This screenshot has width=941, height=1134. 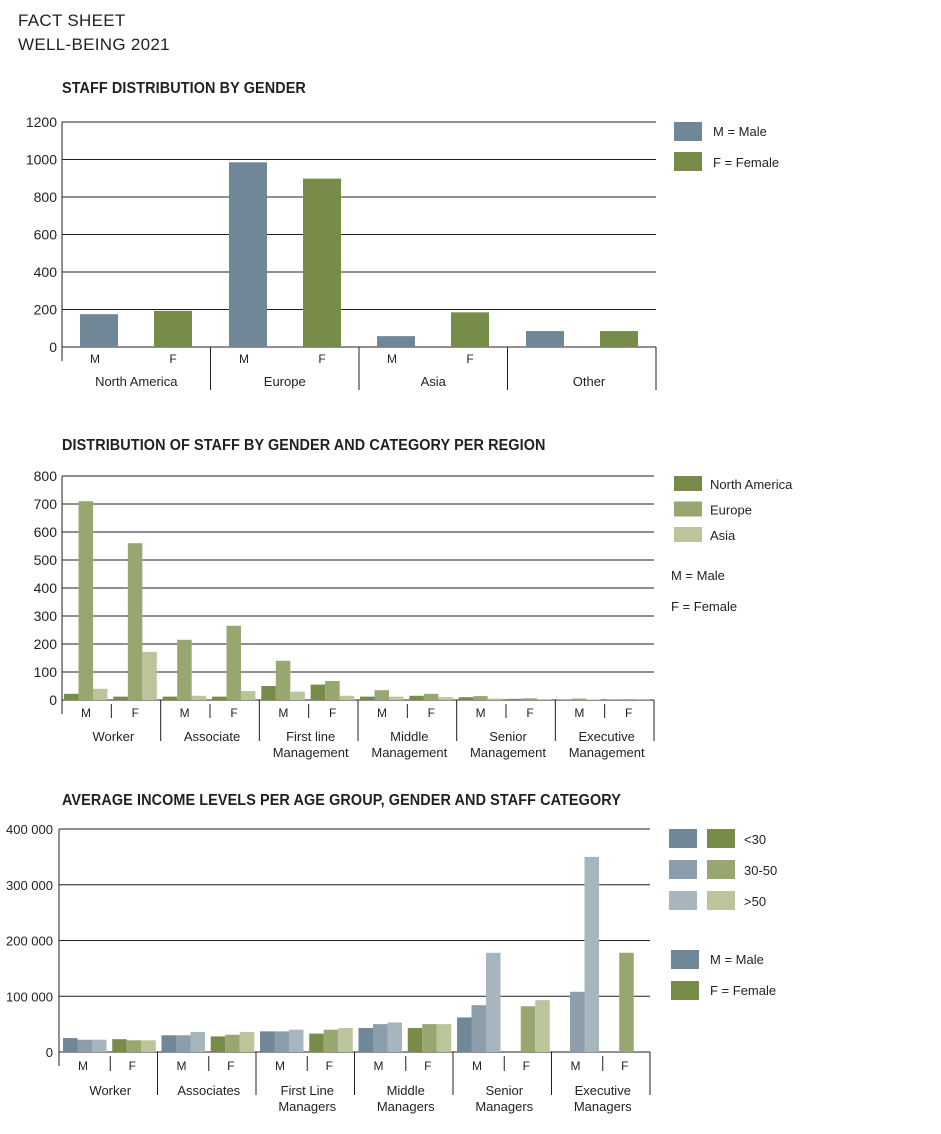 What do you see at coordinates (41, 160) in the screenshot?
I see `chart1-ytick-label: 1000` at bounding box center [41, 160].